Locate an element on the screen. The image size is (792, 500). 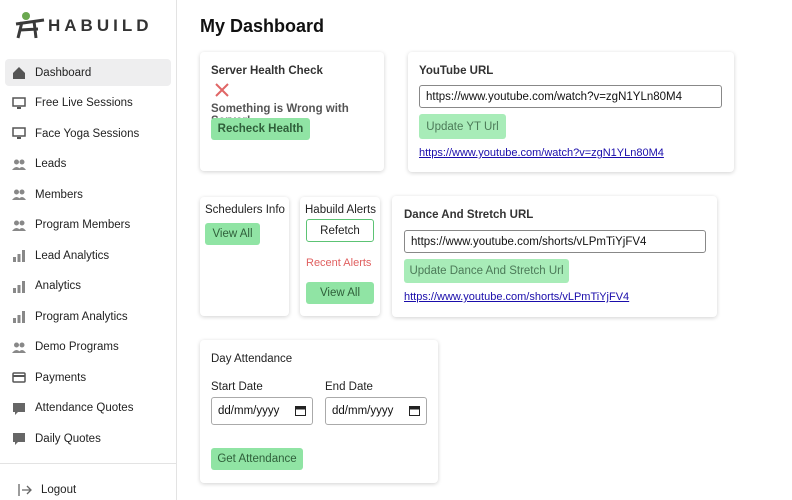
card-title: Server Health Check is located at coordinates (267, 71).